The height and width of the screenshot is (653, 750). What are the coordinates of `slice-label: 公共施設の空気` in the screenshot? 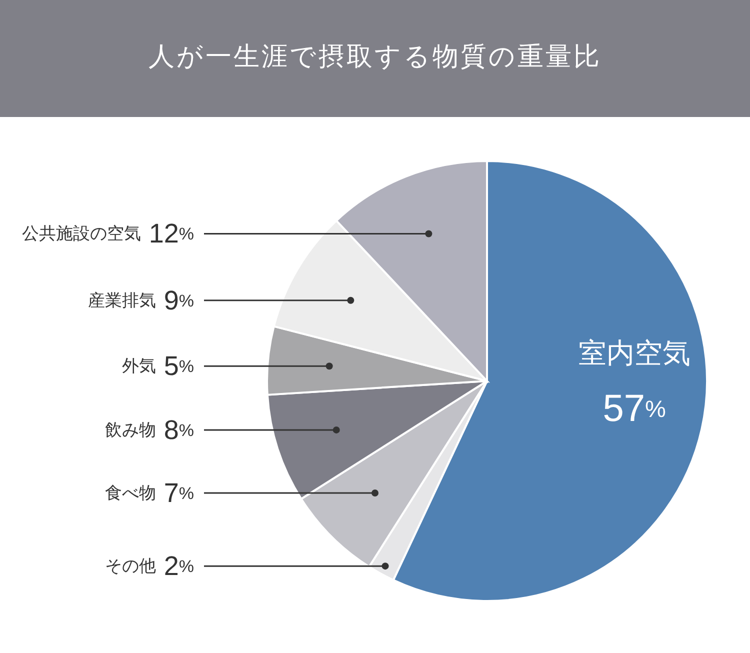 It's located at (81, 234).